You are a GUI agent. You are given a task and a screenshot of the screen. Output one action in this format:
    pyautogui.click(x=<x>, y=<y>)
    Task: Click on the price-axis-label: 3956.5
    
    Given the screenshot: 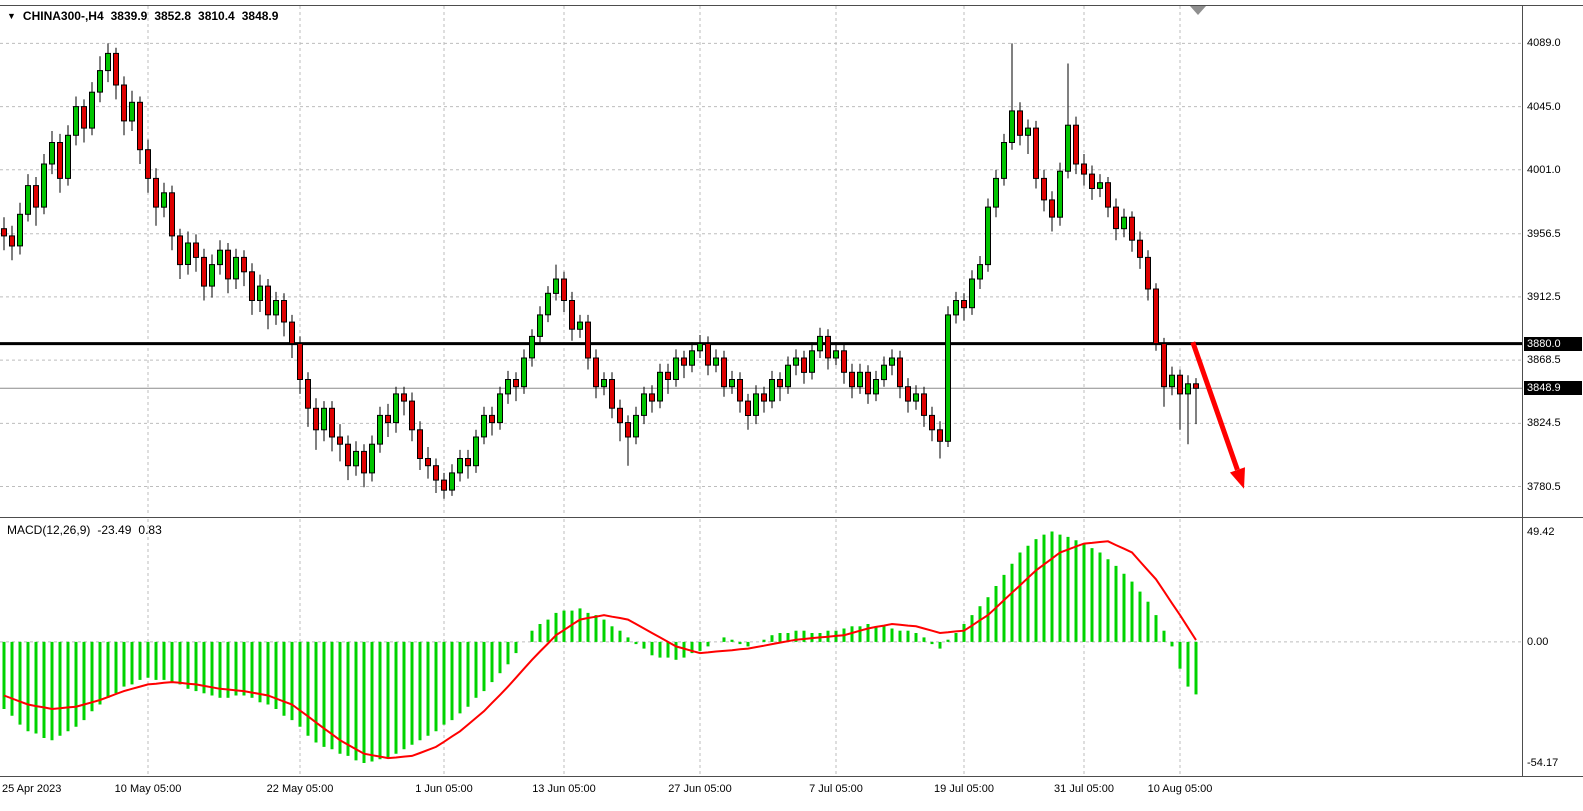 What is the action you would take?
    pyautogui.click(x=1544, y=233)
    